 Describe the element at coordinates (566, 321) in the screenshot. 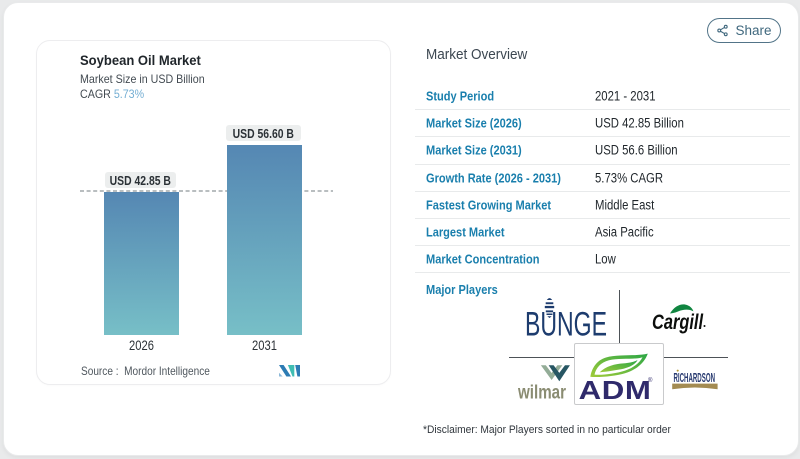

I see `svg-text: BUNGE` at that location.